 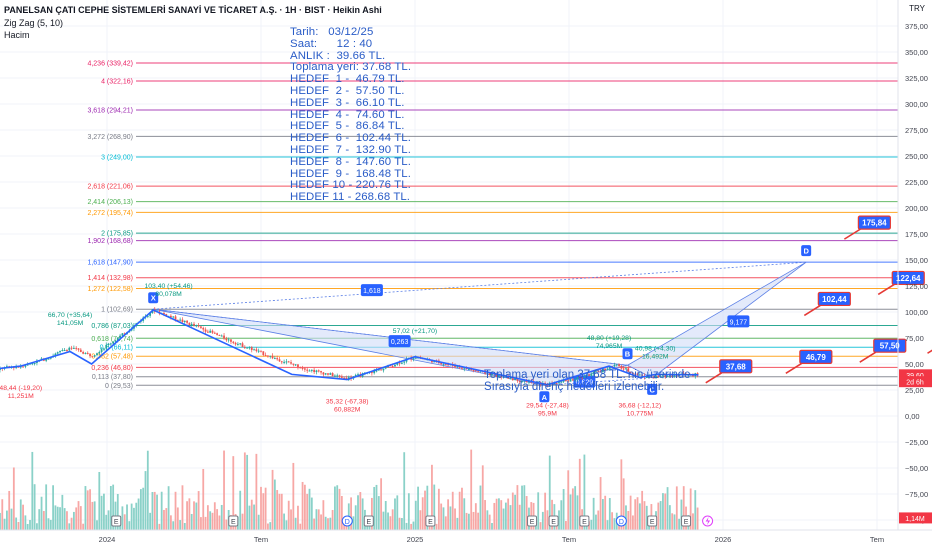 I want to click on ratio-label: 9,177, so click(x=739, y=322).